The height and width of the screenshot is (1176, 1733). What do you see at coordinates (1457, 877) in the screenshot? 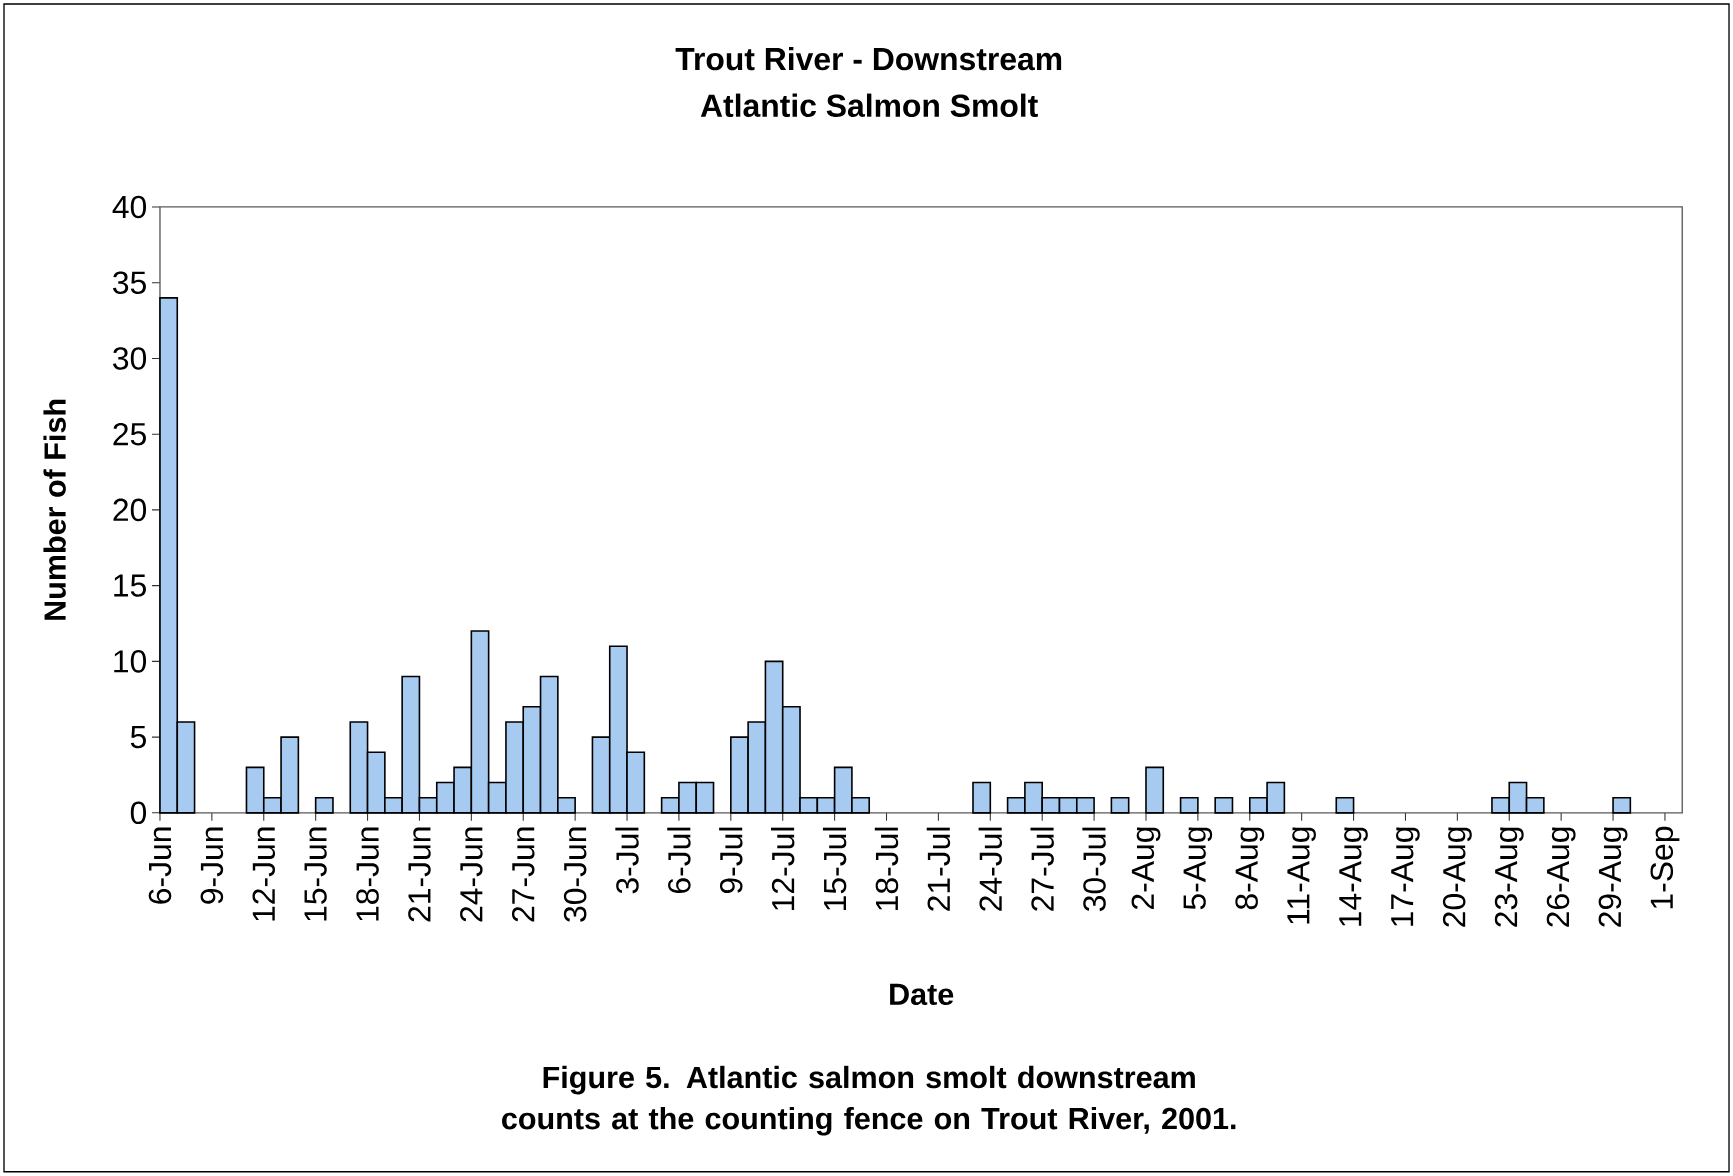
I see `x-tick-label: 20-Aug` at bounding box center [1457, 877].